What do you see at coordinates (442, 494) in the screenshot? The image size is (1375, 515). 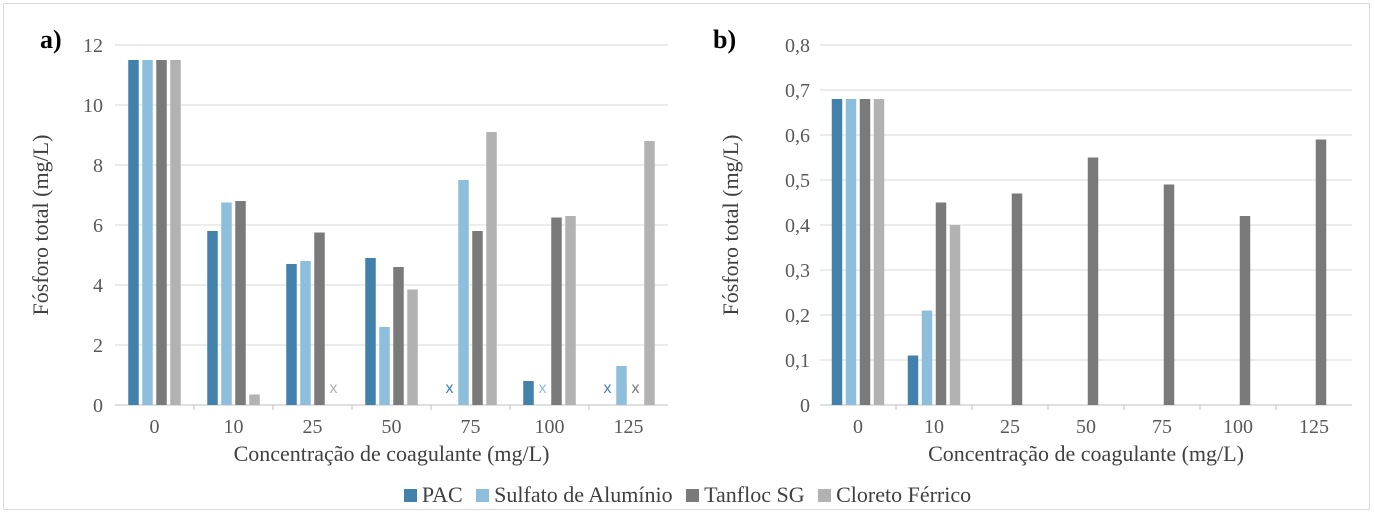 I see `legend-label-pac: PAC` at bounding box center [442, 494].